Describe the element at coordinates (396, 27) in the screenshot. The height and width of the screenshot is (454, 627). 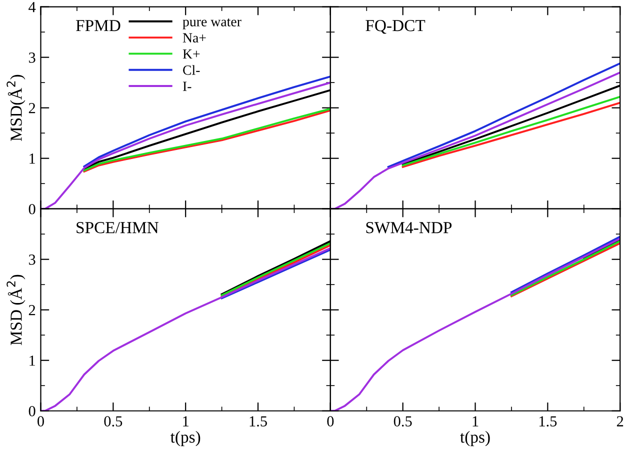
I see `text: FQ-DCT` at that location.